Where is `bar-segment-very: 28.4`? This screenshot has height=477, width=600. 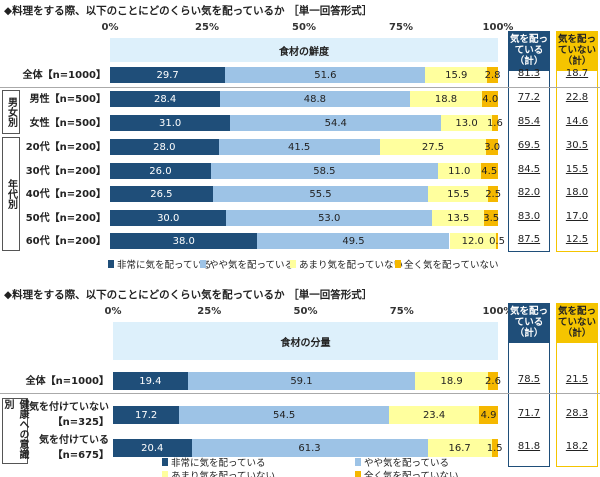 bar-segment-very: 28.4 is located at coordinates (165, 99).